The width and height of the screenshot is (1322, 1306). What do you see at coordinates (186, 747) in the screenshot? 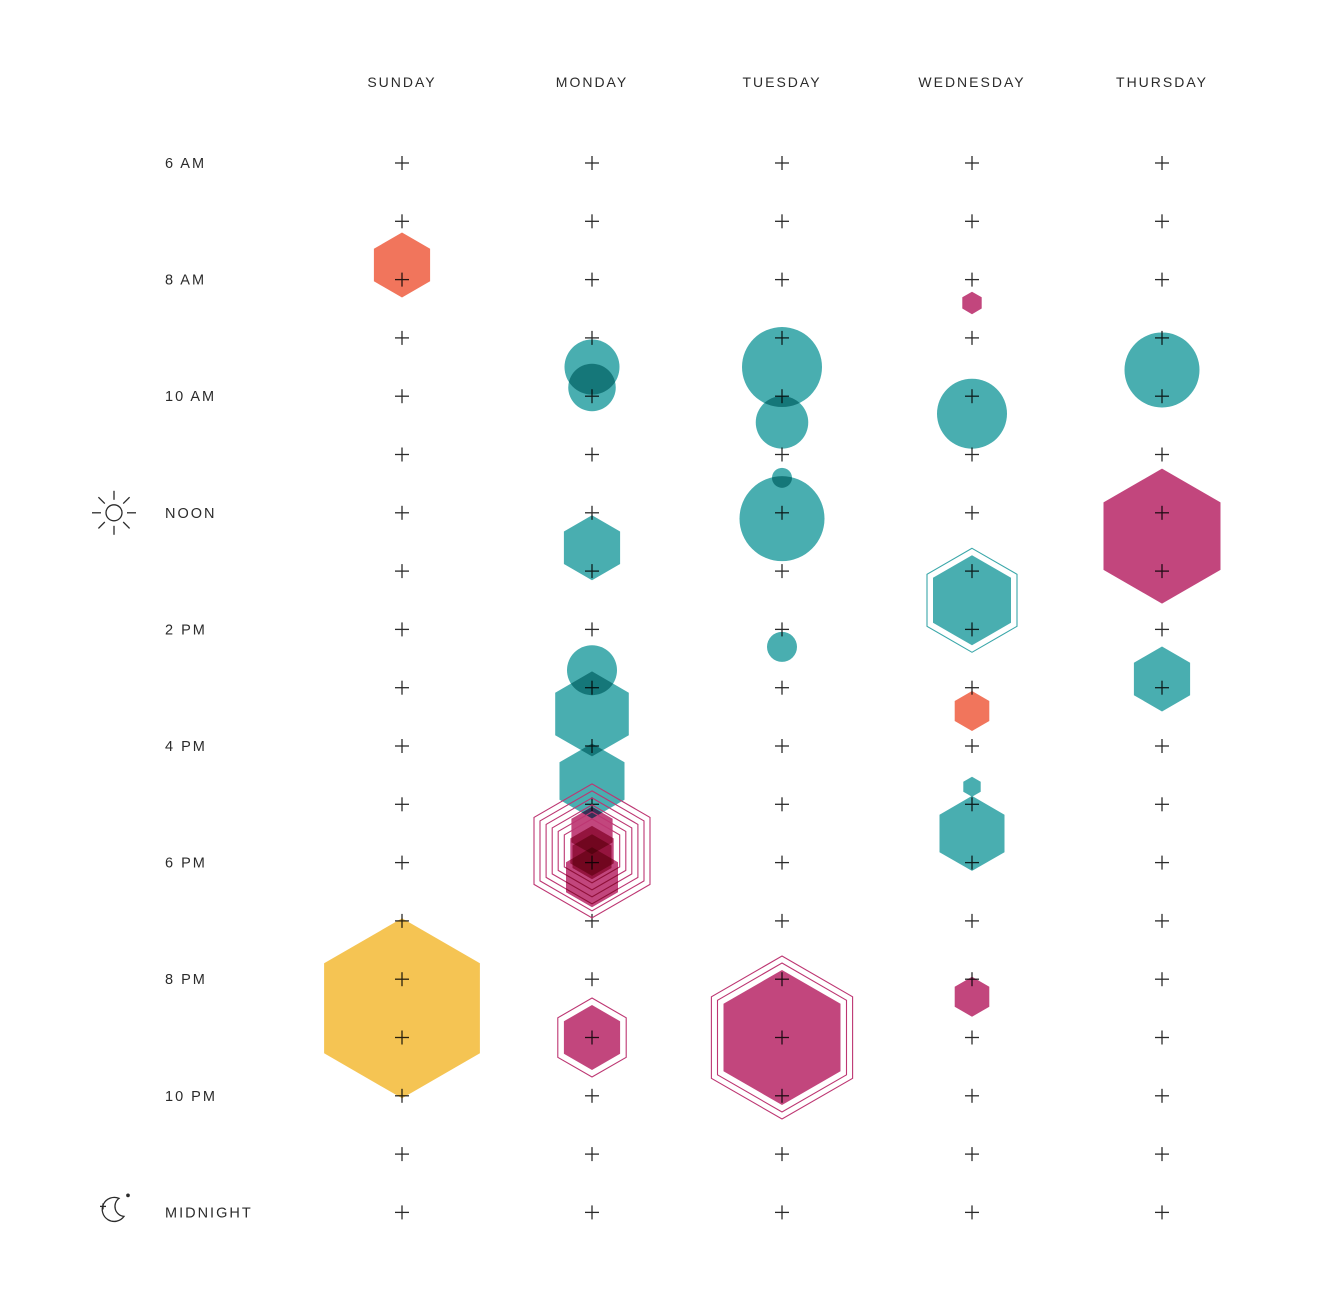
I see `time-label: 4 PM` at bounding box center [186, 747].